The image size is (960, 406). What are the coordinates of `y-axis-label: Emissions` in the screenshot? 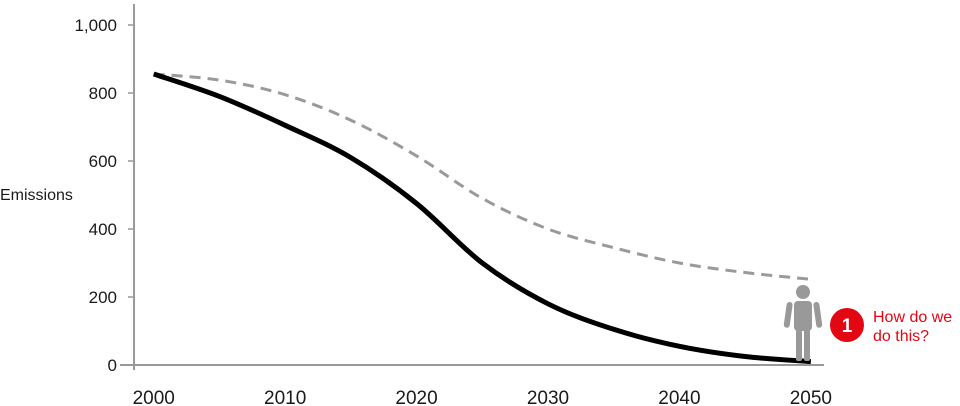 It's located at (36, 195).